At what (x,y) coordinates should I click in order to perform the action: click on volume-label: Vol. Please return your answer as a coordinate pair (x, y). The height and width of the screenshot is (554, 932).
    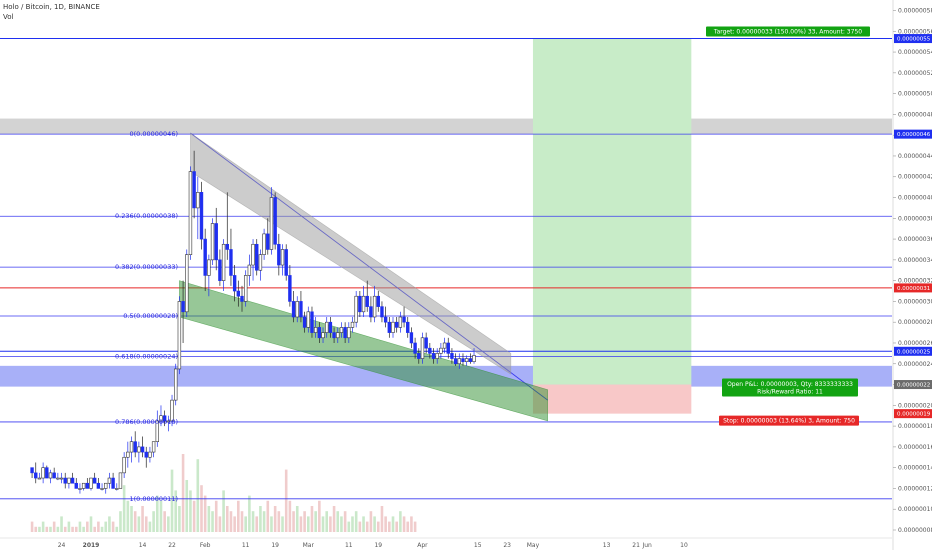
    Looking at the image, I should click on (8, 17).